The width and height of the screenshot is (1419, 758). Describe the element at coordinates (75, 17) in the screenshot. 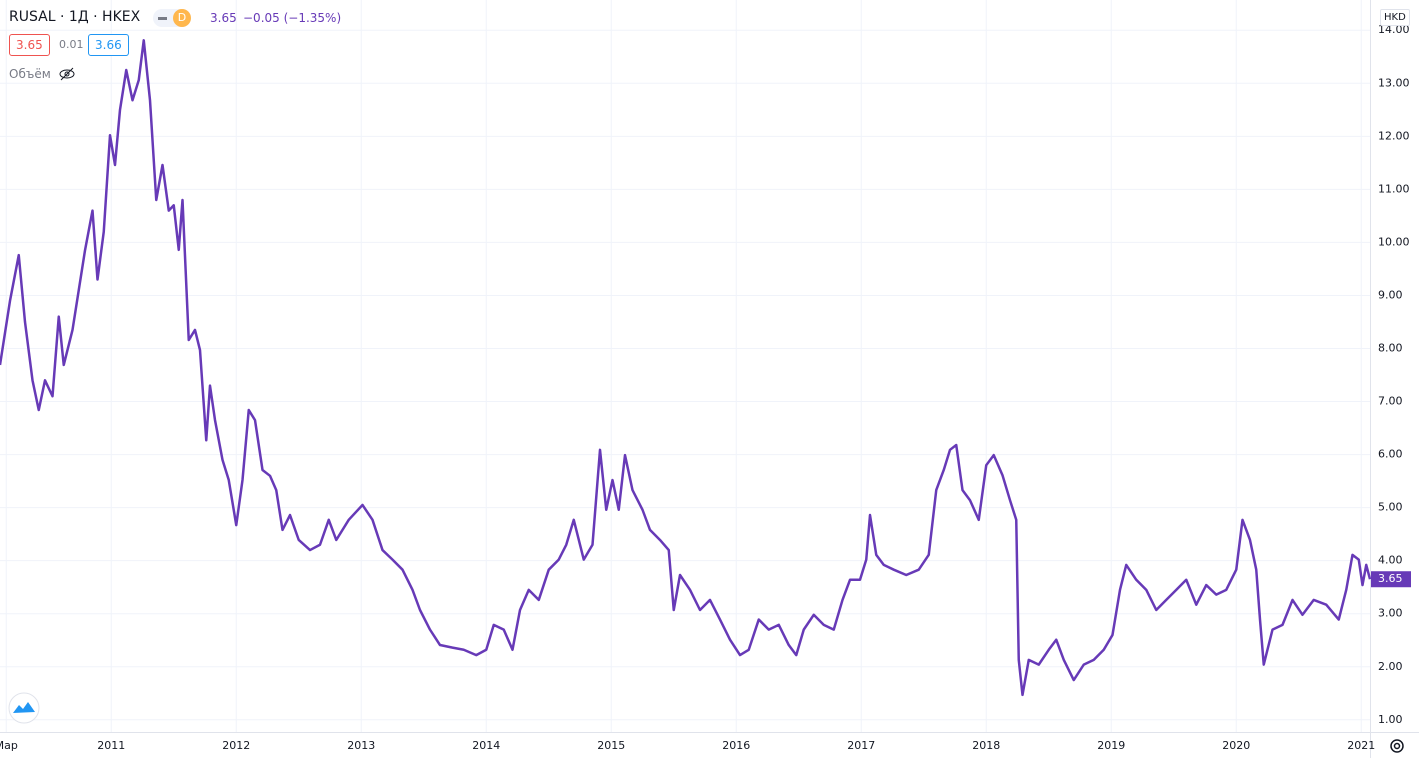

I see `symbol: RUSAL · 1Д · HKEX` at that location.